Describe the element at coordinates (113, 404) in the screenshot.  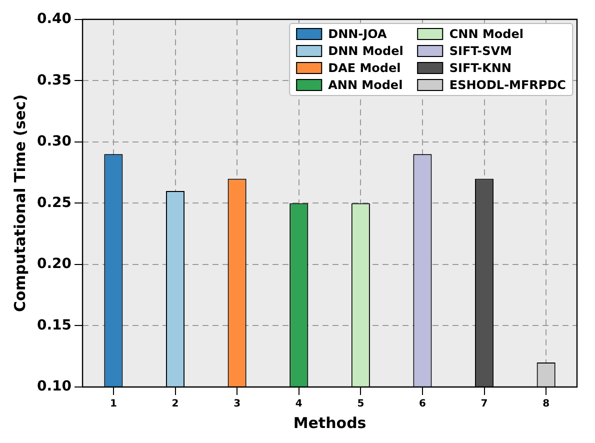
I see `x-tick-label: 1` at that location.